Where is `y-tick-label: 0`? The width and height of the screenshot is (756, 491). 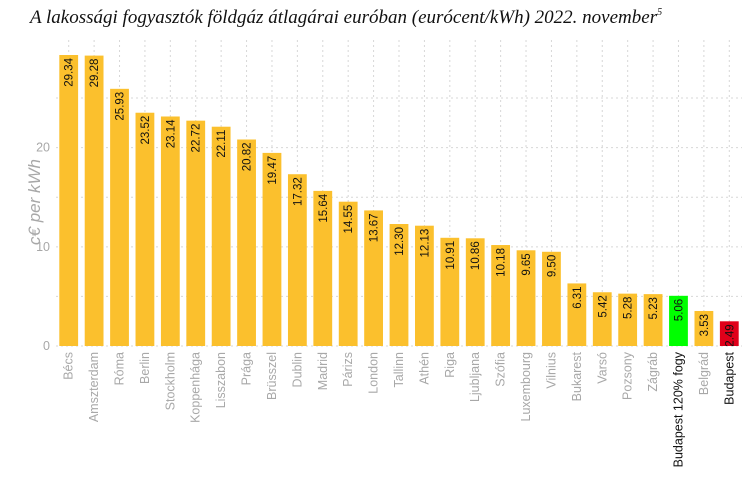 y-tick-label: 0 is located at coordinates (46, 346).